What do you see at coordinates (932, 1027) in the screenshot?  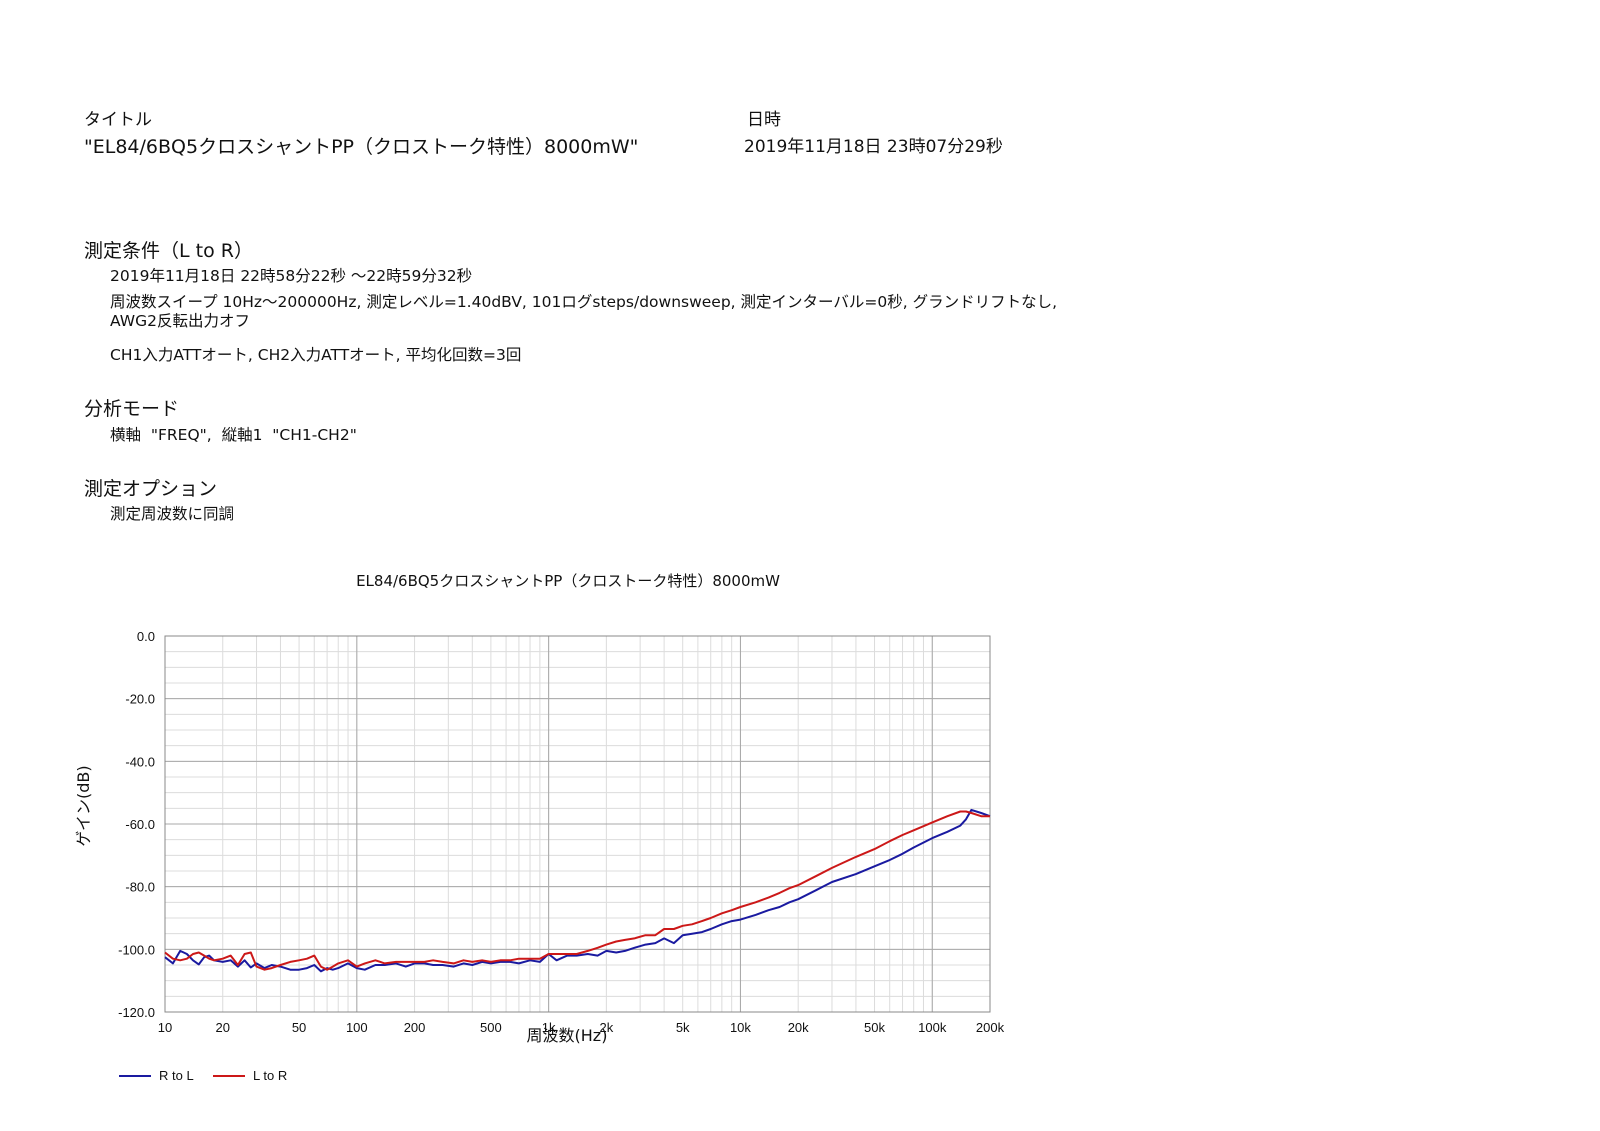 I see `x-tick-label: 100k` at bounding box center [932, 1027].